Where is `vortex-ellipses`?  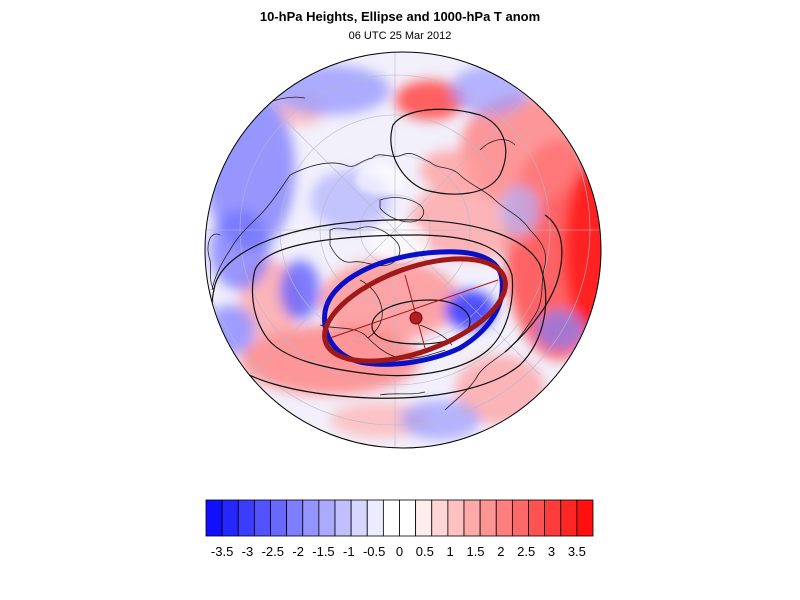
vortex-ellipses is located at coordinates (415, 308).